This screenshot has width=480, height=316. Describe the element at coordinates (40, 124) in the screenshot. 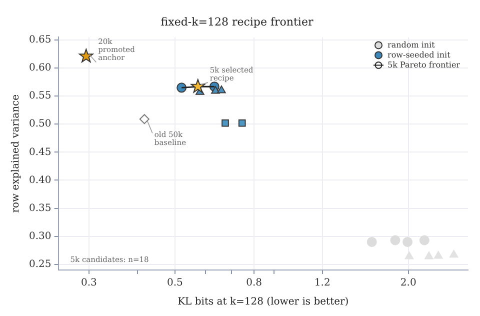

I see `y-tick-label: 0.50` at that location.